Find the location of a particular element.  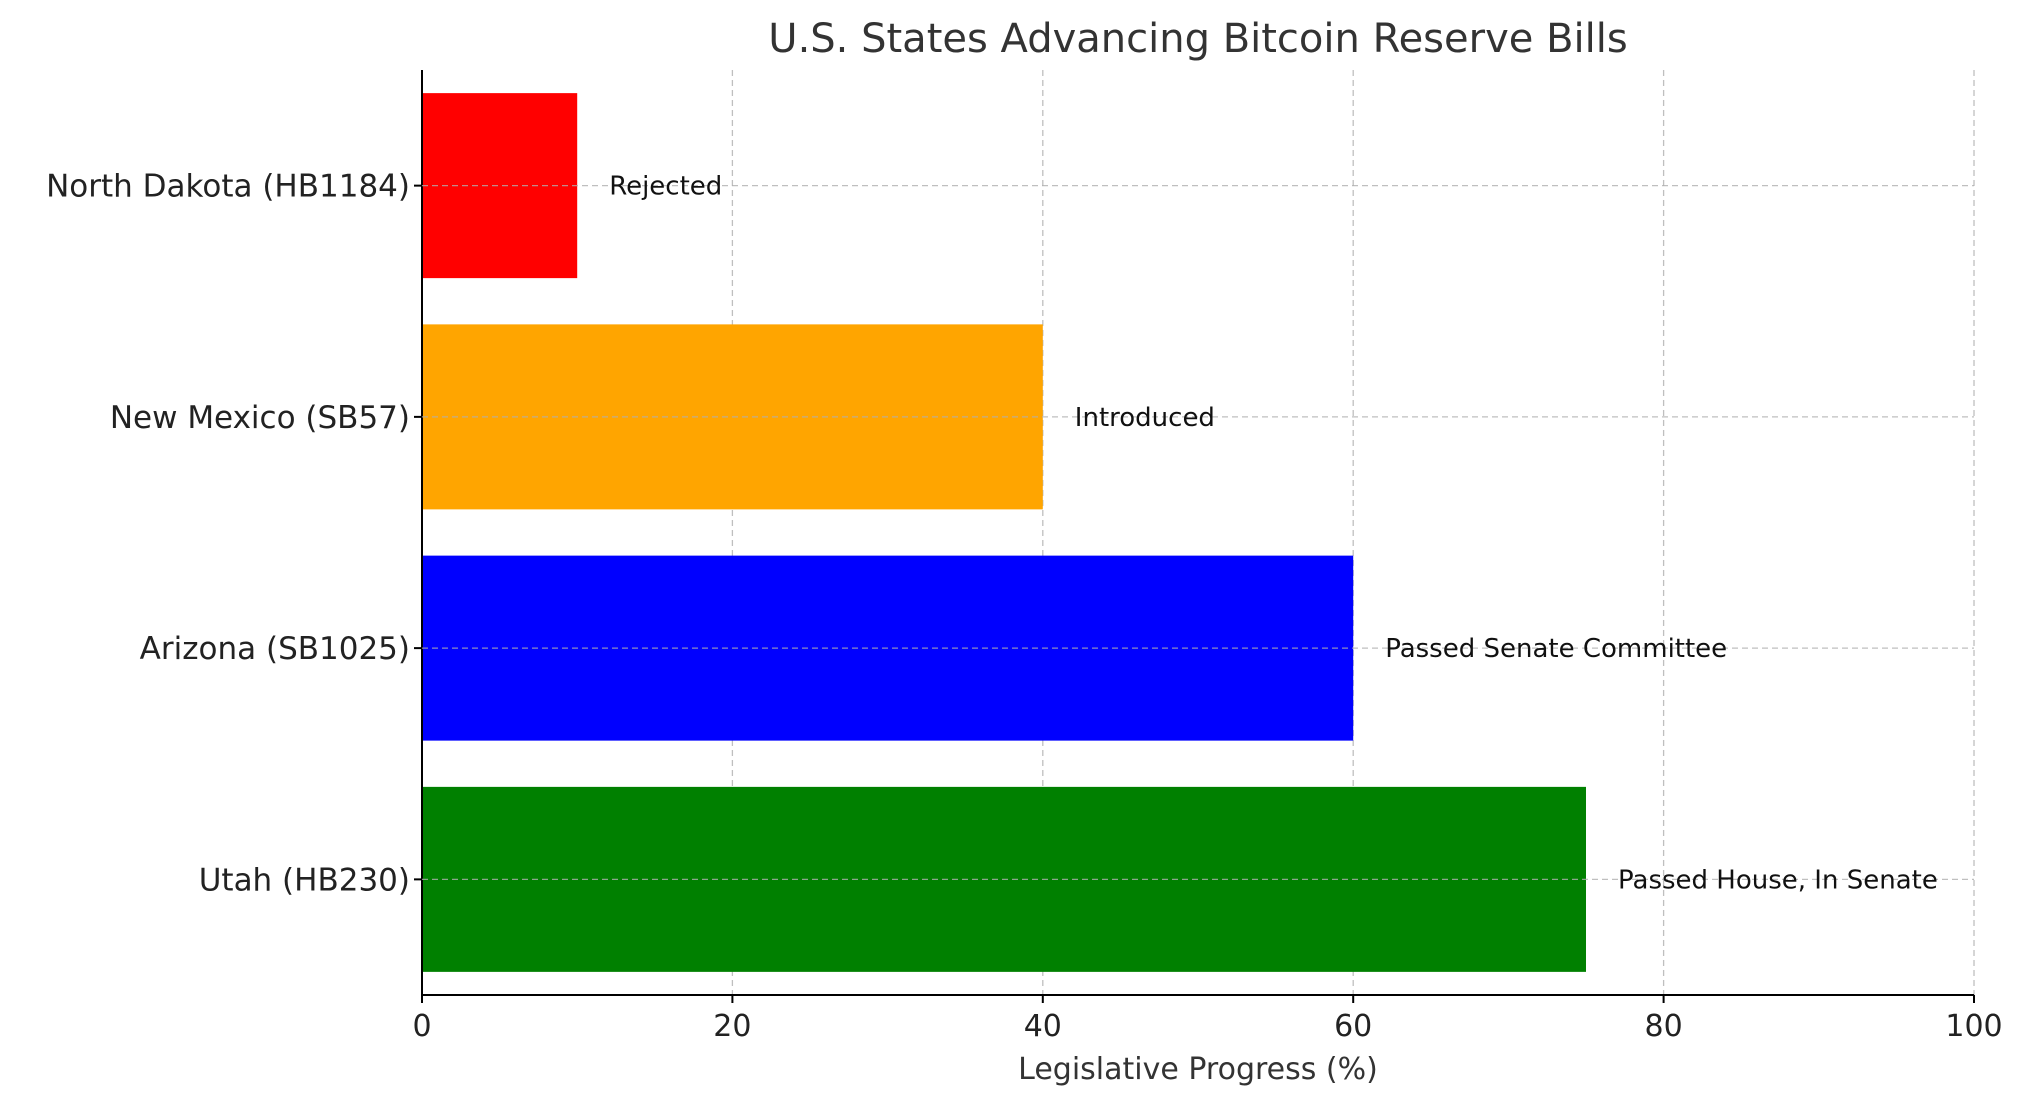

y-tick-label-0: North Dakota (HB1184) is located at coordinates (228, 187).